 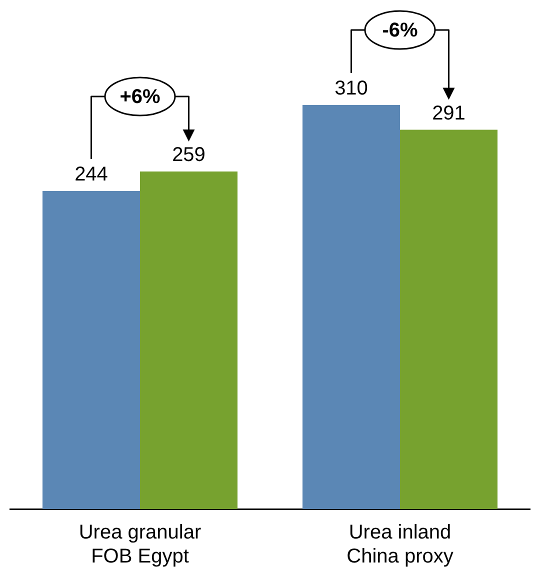 I want to click on annotation: +6%, so click(x=140, y=97).